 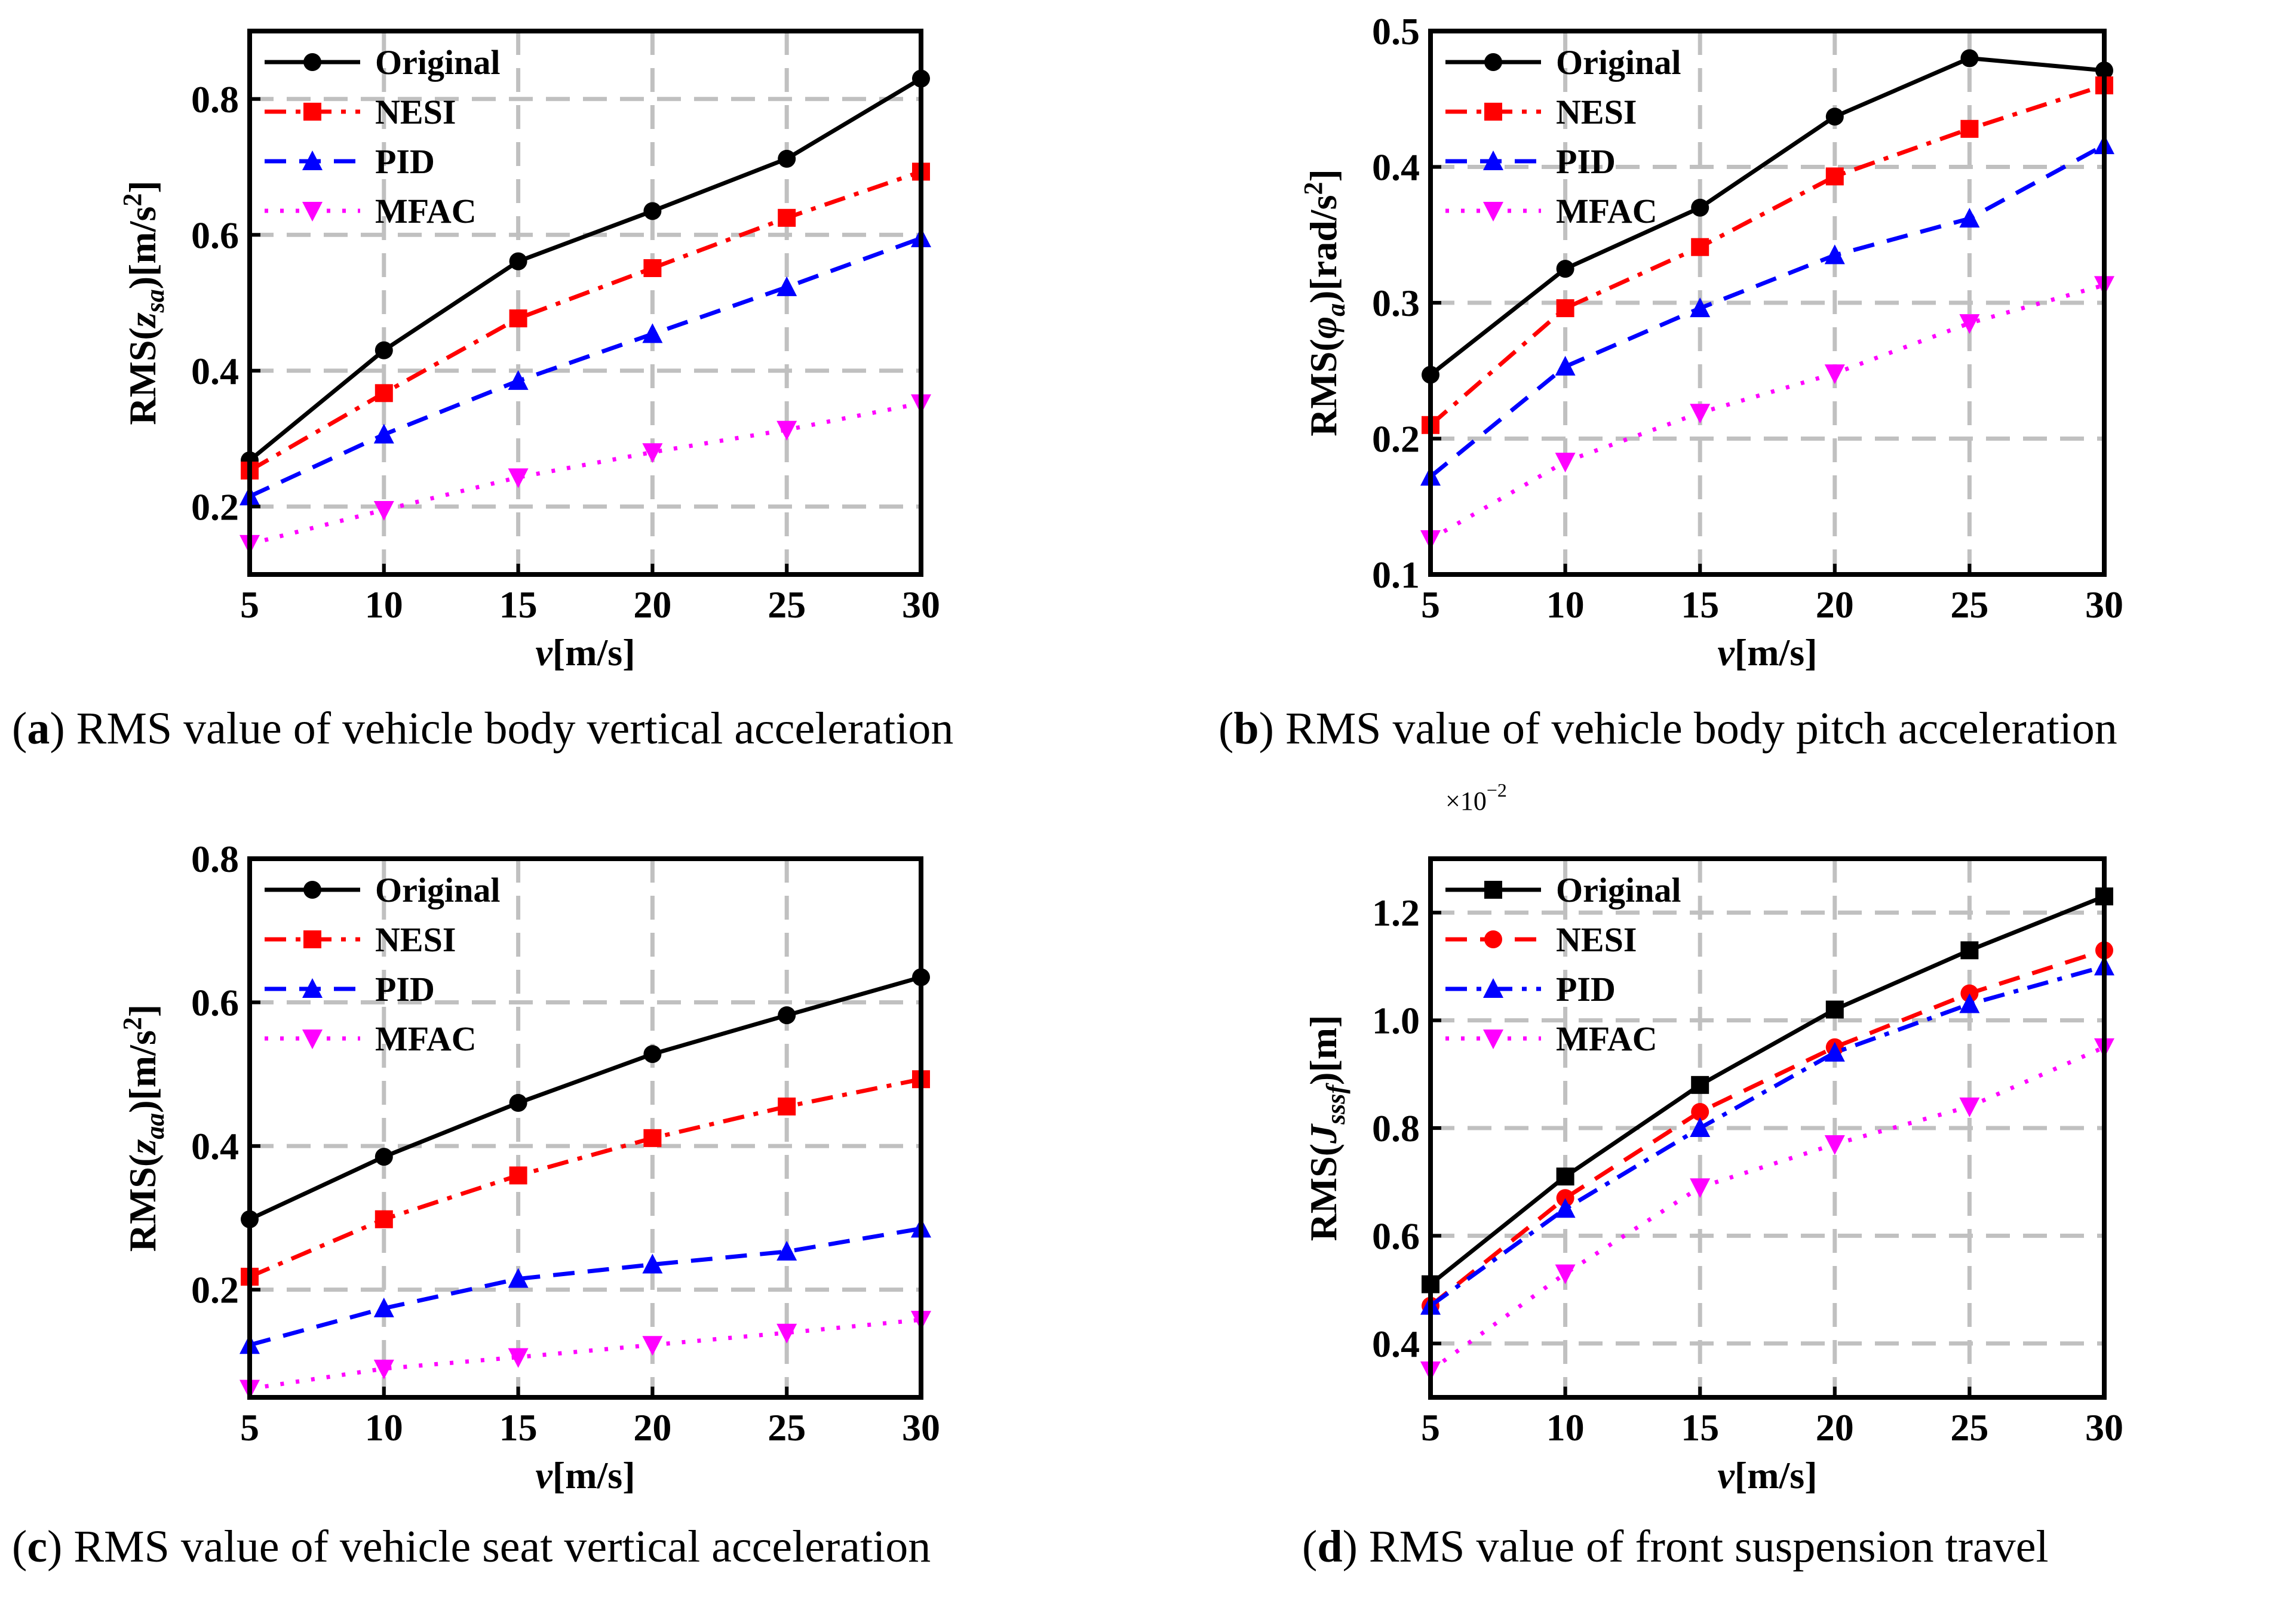 I want to click on y-axis-label: RMS(zsa)[m/s2], so click(x=144, y=302).